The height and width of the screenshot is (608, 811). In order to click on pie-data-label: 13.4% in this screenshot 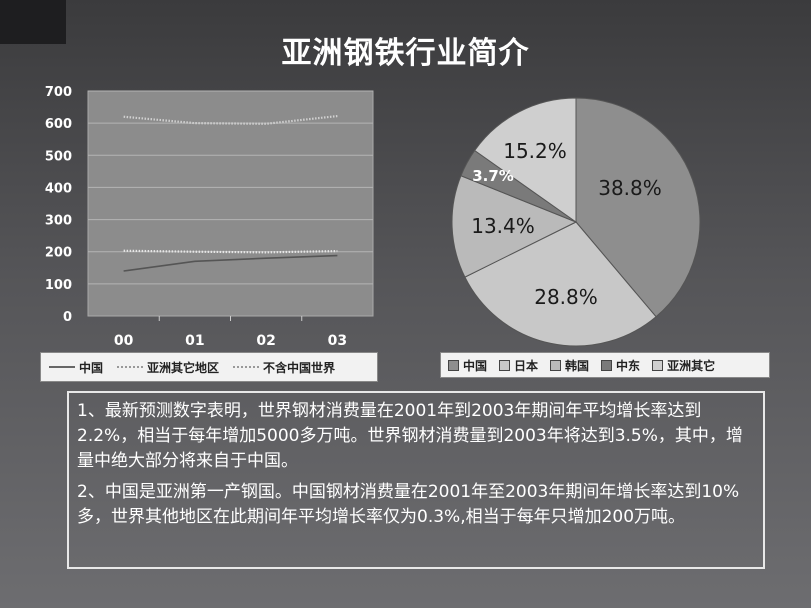, I will do `click(503, 226)`.